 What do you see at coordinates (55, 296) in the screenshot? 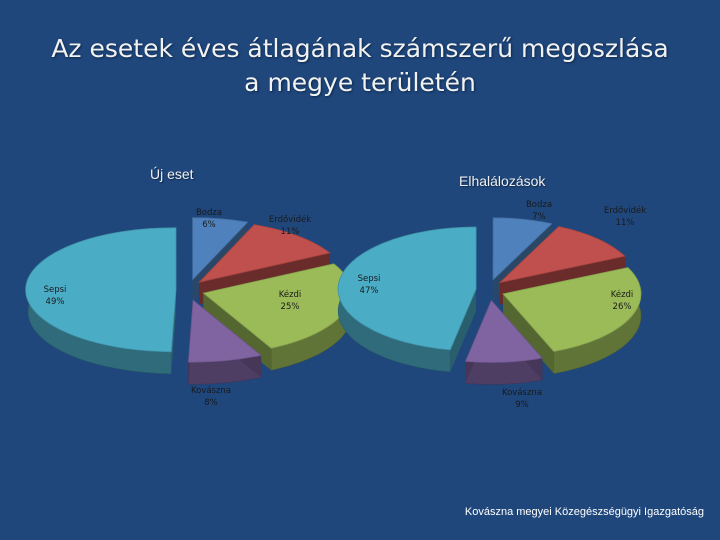
I see `slice-label-sepsi: Sepsi 49%` at bounding box center [55, 296].